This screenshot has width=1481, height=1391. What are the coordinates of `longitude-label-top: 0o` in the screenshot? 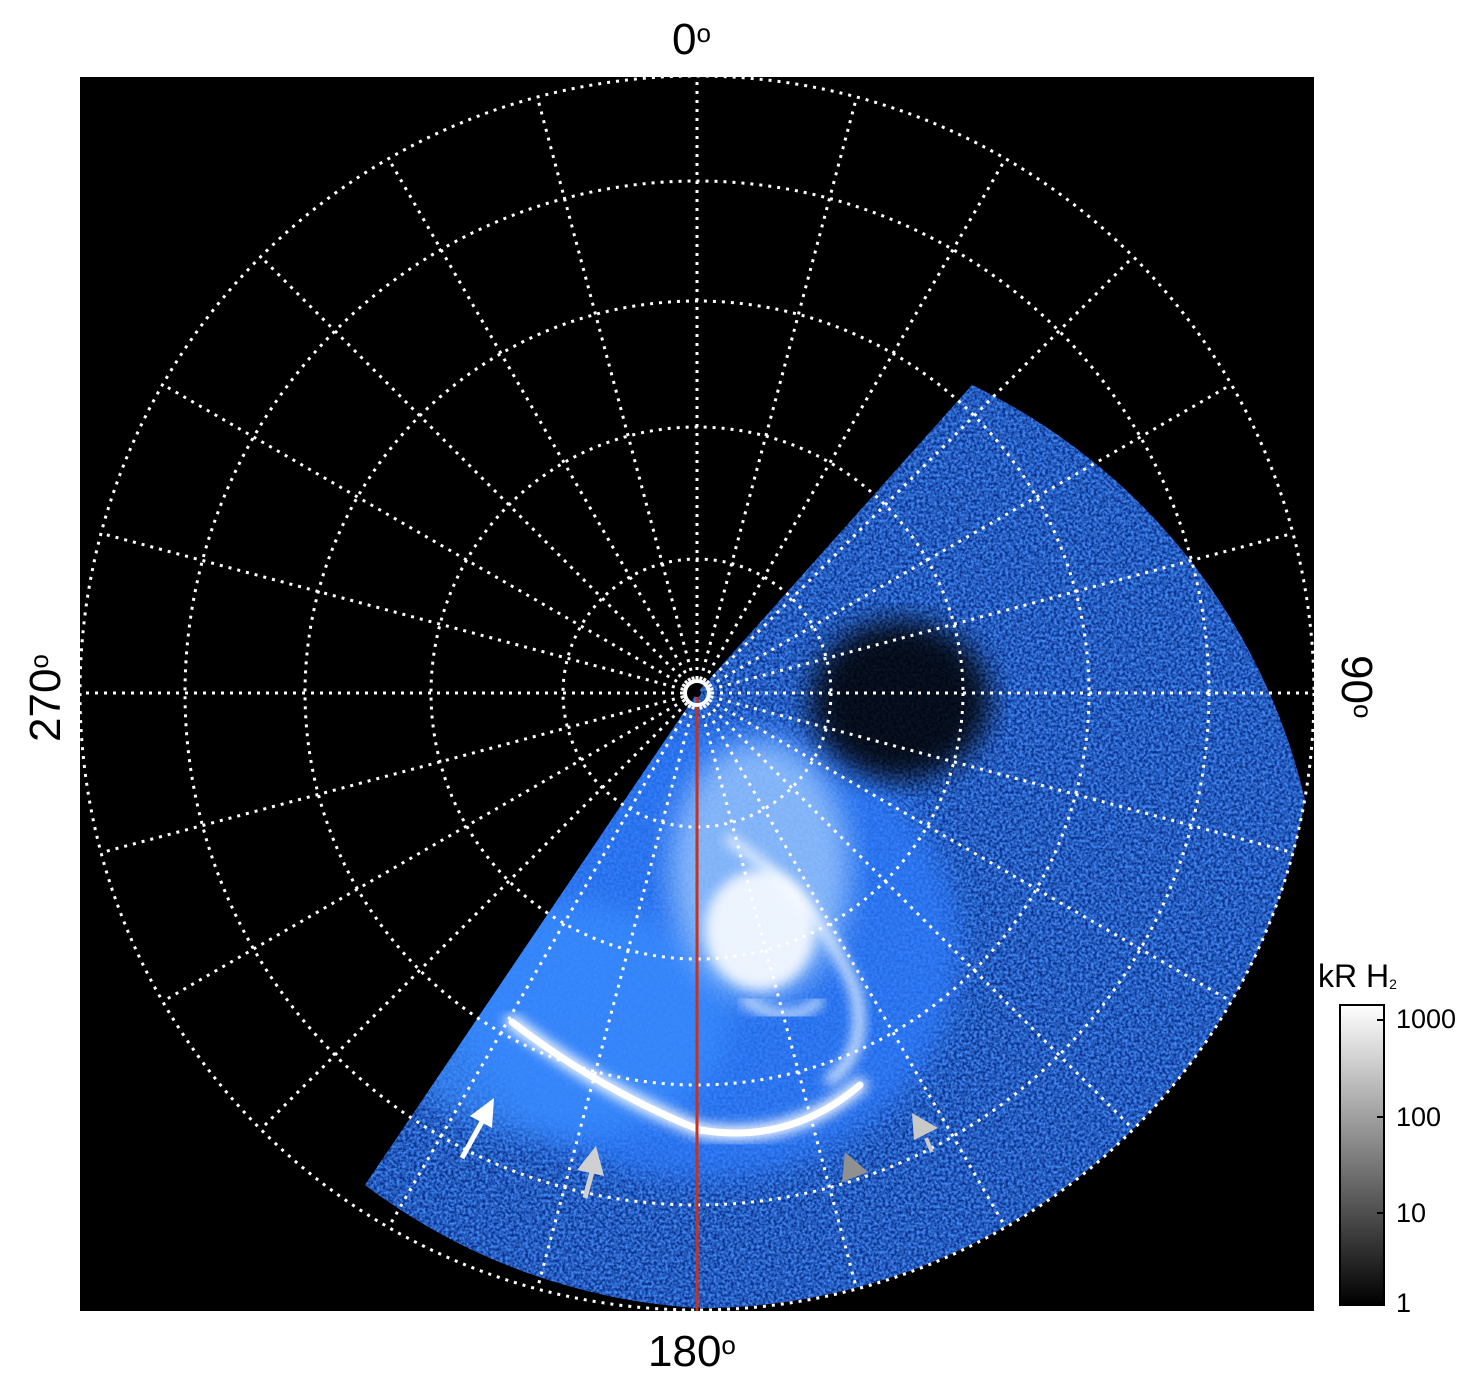 It's located at (691, 39).